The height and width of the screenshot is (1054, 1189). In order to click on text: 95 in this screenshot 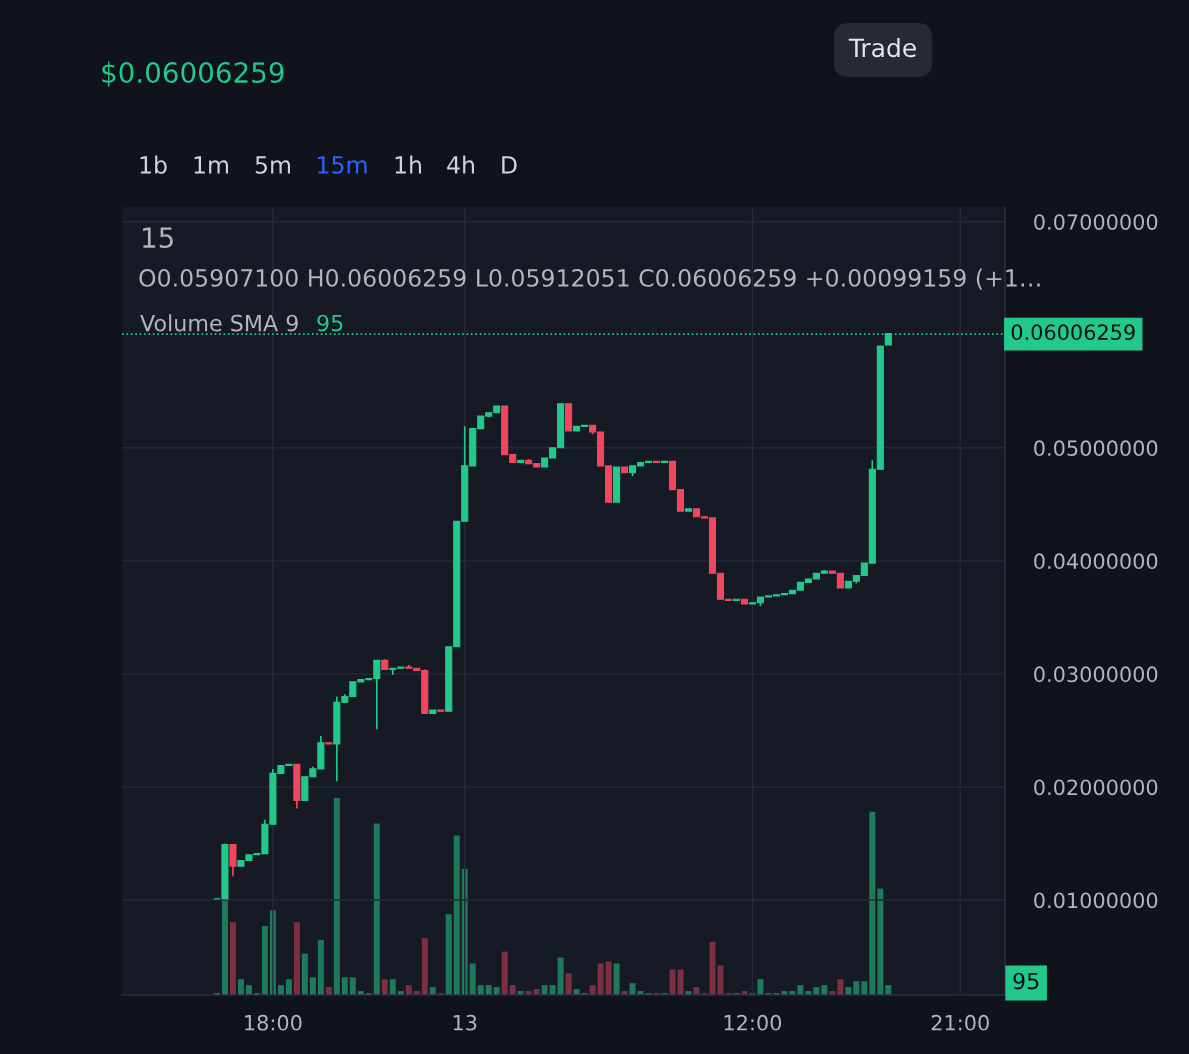, I will do `click(1026, 981)`.